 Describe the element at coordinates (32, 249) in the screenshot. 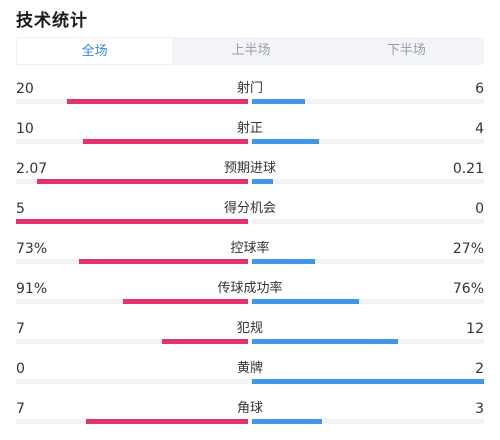

I see `home-value: 73%` at that location.